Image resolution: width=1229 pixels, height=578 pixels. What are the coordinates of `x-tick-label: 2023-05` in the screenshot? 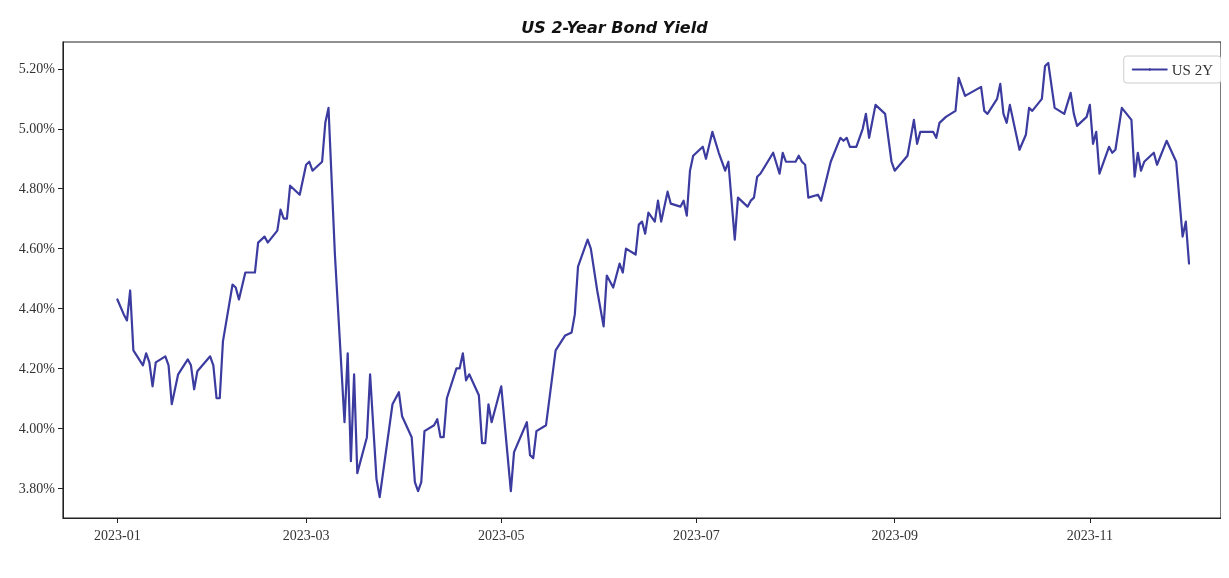 It's located at (501, 535).